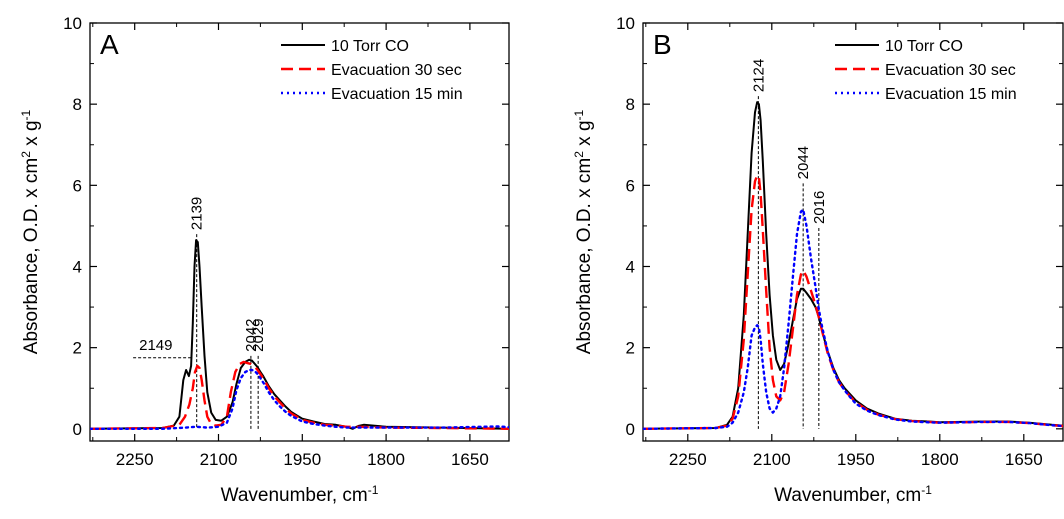 This screenshot has width=1064, height=519. I want to click on panel-label: A, so click(109, 44).